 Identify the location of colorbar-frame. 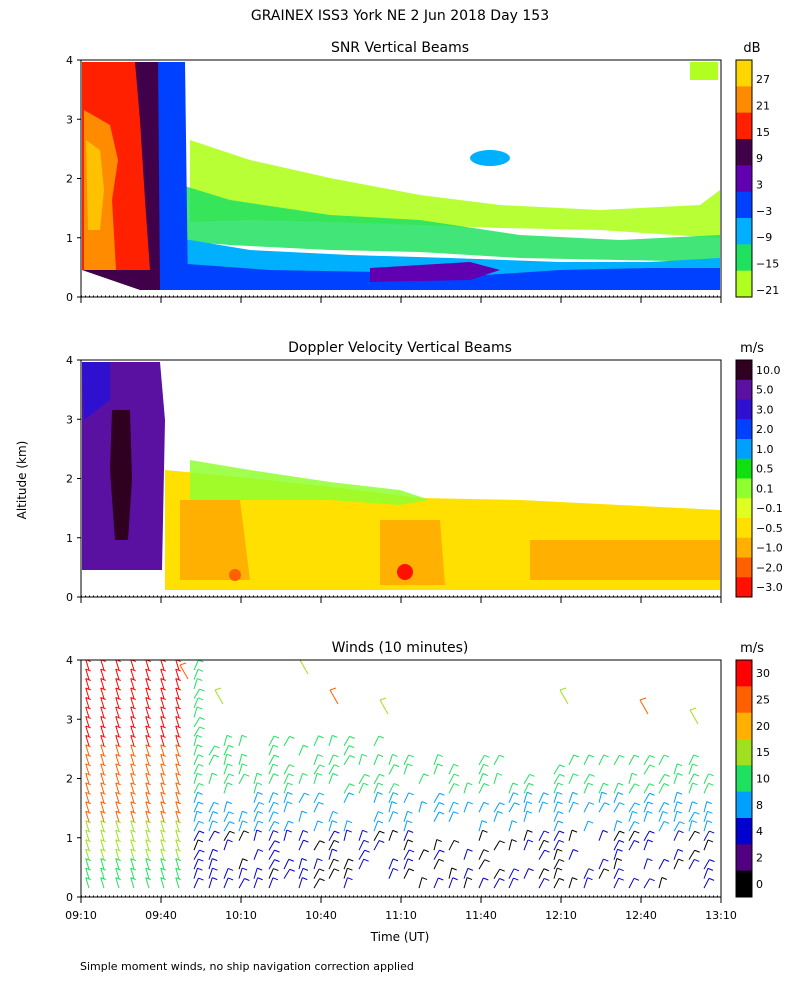
(744, 178).